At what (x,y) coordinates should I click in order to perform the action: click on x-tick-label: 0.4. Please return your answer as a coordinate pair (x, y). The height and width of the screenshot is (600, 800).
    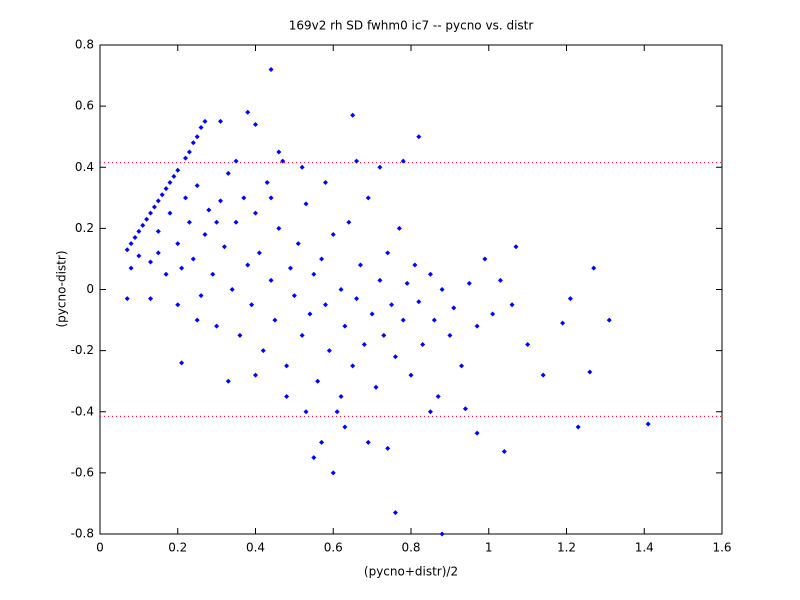
    Looking at the image, I should click on (255, 548).